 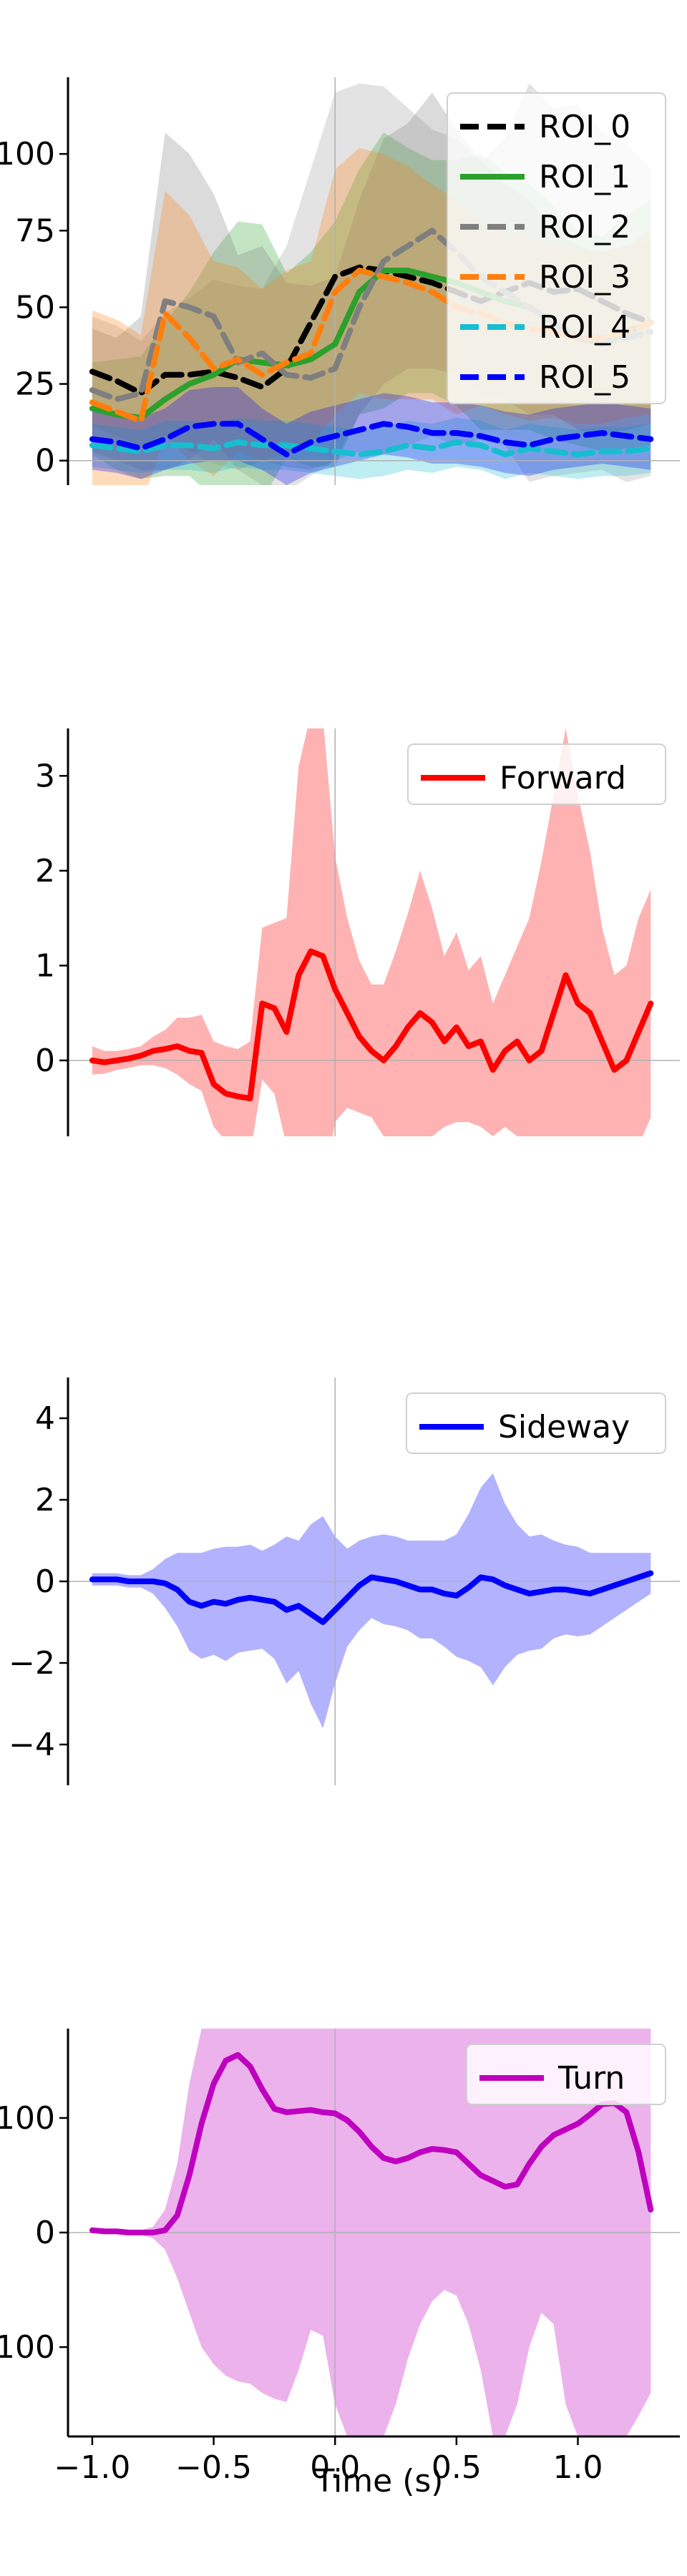 I want to click on legend-label-roi-4: ROI_4, so click(x=584, y=327).